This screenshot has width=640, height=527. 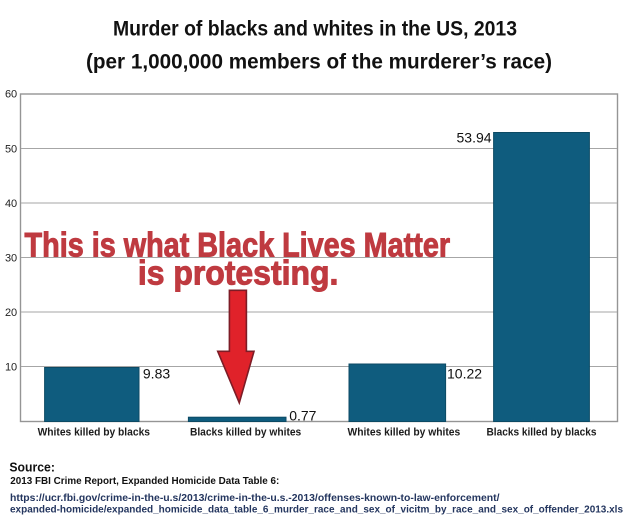 I want to click on svg-text: 10, so click(x=11, y=368).